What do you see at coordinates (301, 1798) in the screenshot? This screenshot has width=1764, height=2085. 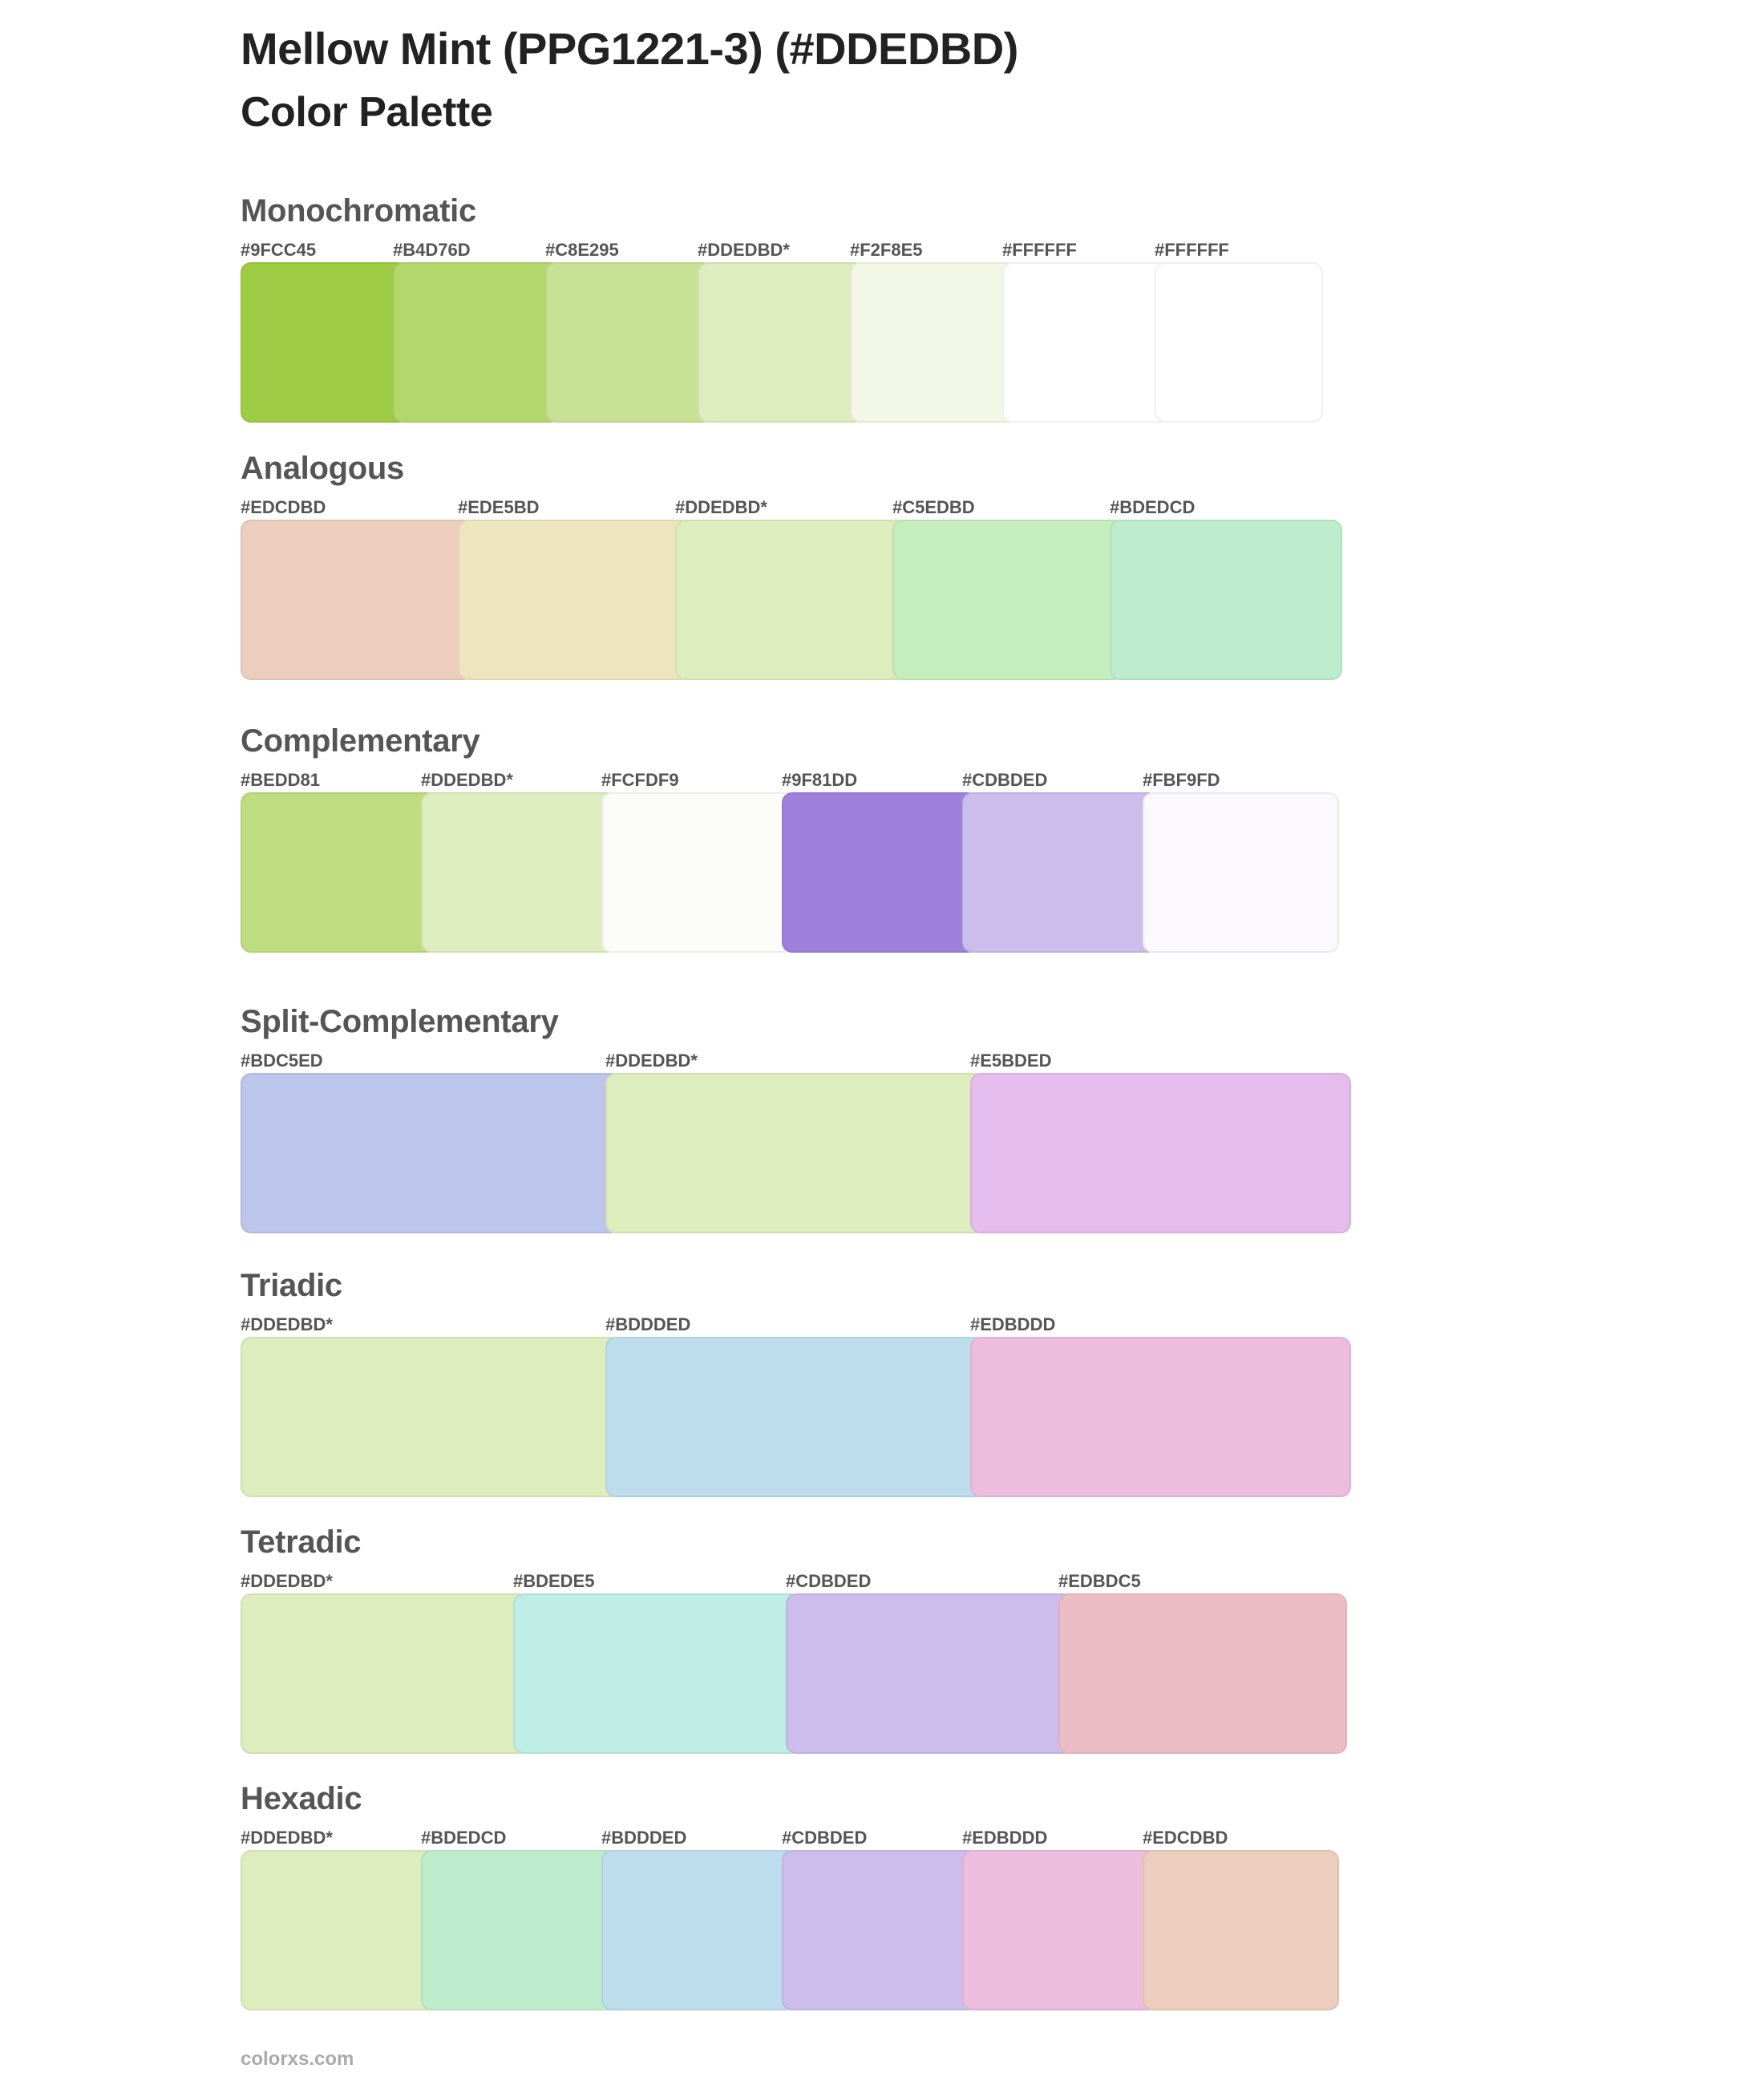 I see `section-title: Hexadic` at bounding box center [301, 1798].